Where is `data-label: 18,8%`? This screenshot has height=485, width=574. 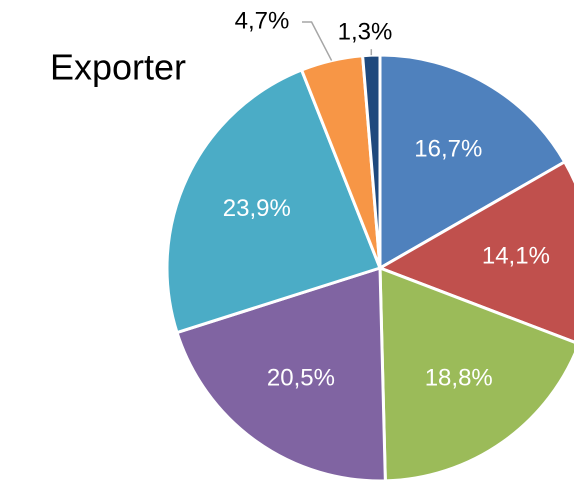
data-label: 18,8% is located at coordinates (459, 378).